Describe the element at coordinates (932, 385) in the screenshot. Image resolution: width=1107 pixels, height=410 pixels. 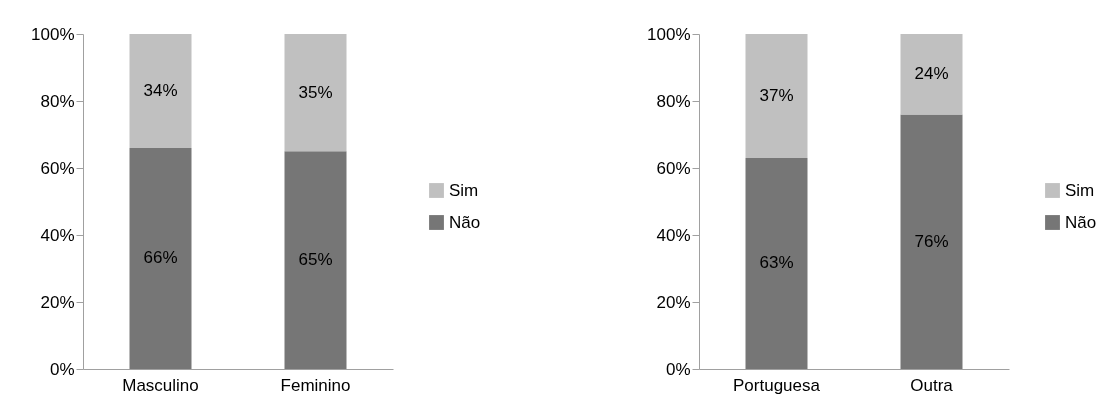
I see `x-tick-label: Outra` at that location.